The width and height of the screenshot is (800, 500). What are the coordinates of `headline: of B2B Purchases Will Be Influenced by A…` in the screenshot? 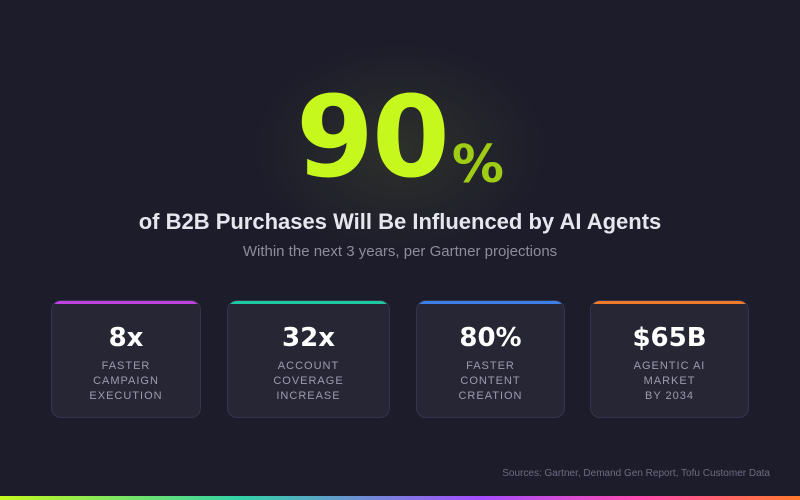 It's located at (400, 221).